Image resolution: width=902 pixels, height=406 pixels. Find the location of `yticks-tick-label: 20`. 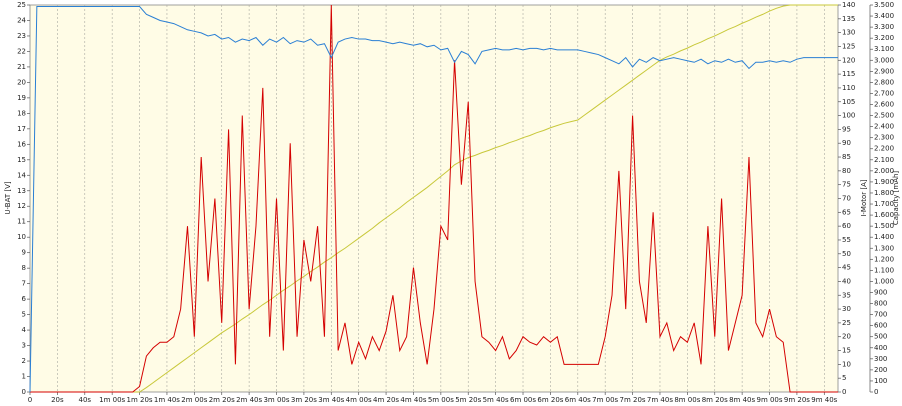

yticks-tick-label: 20 is located at coordinates (21, 82).